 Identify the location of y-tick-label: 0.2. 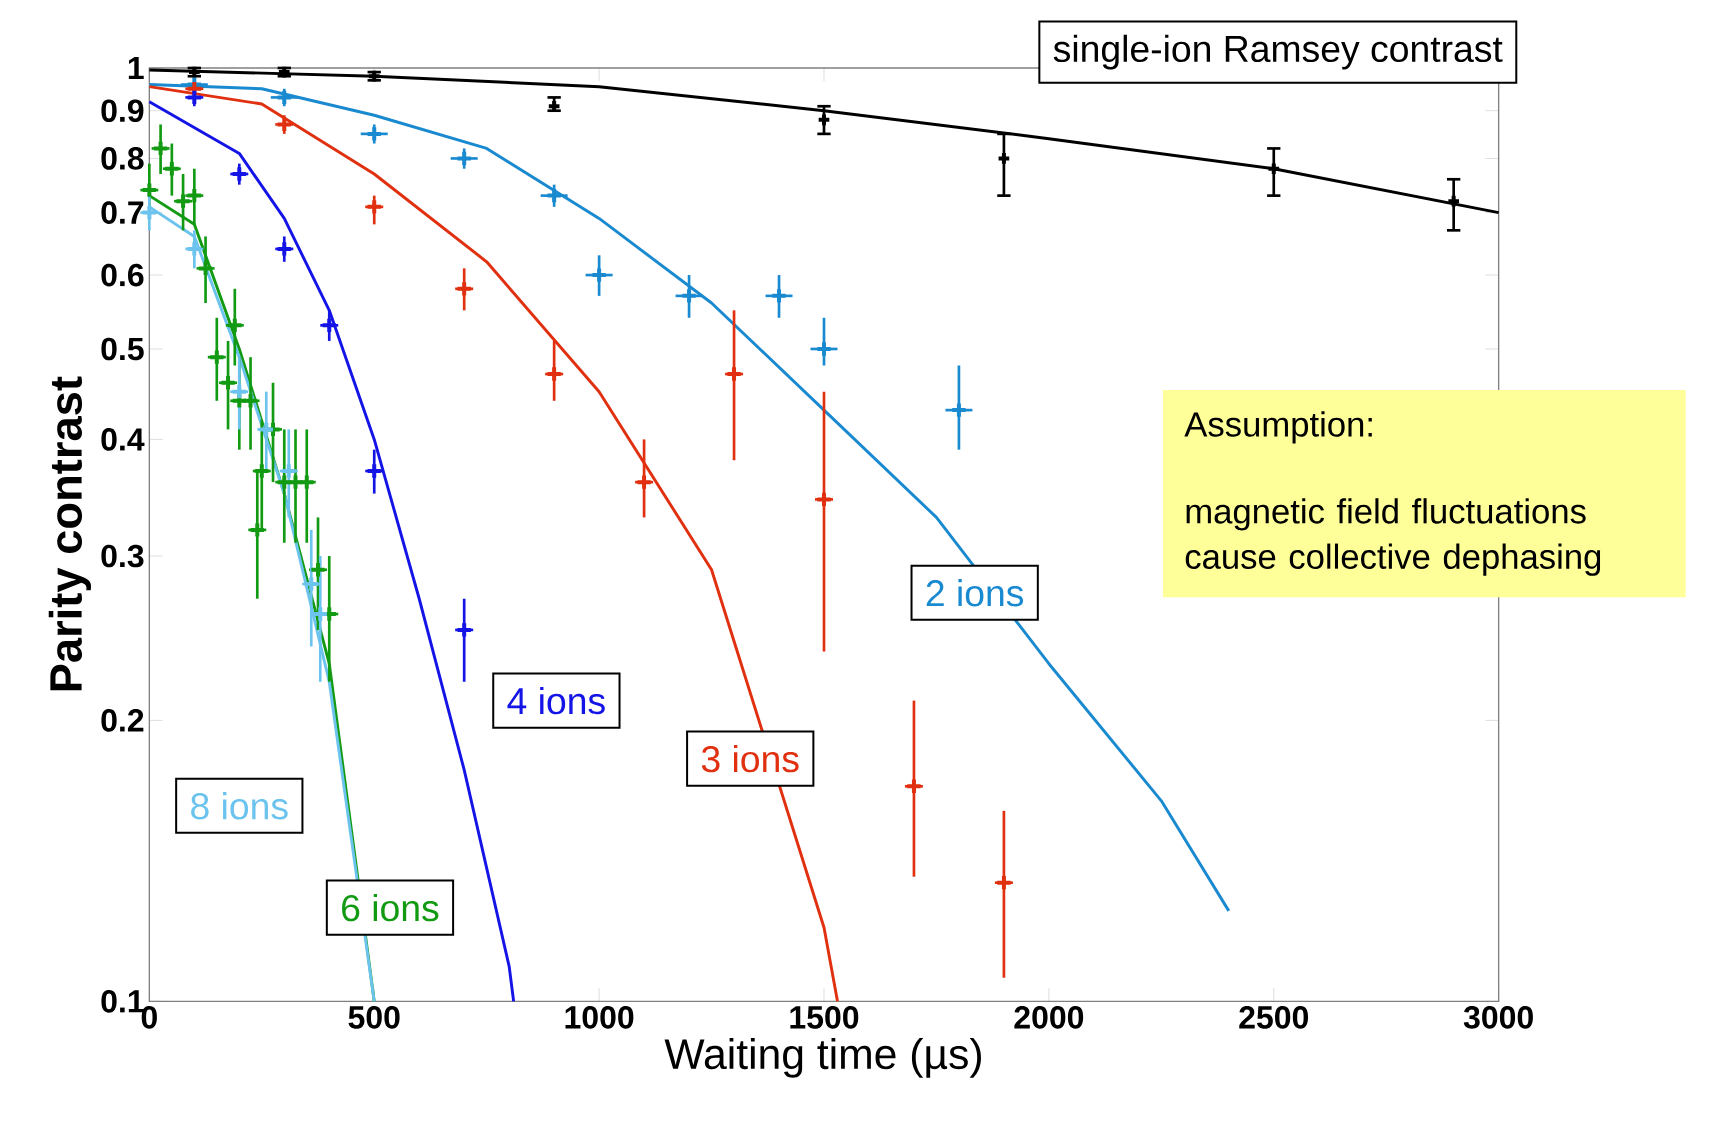
(122, 720).